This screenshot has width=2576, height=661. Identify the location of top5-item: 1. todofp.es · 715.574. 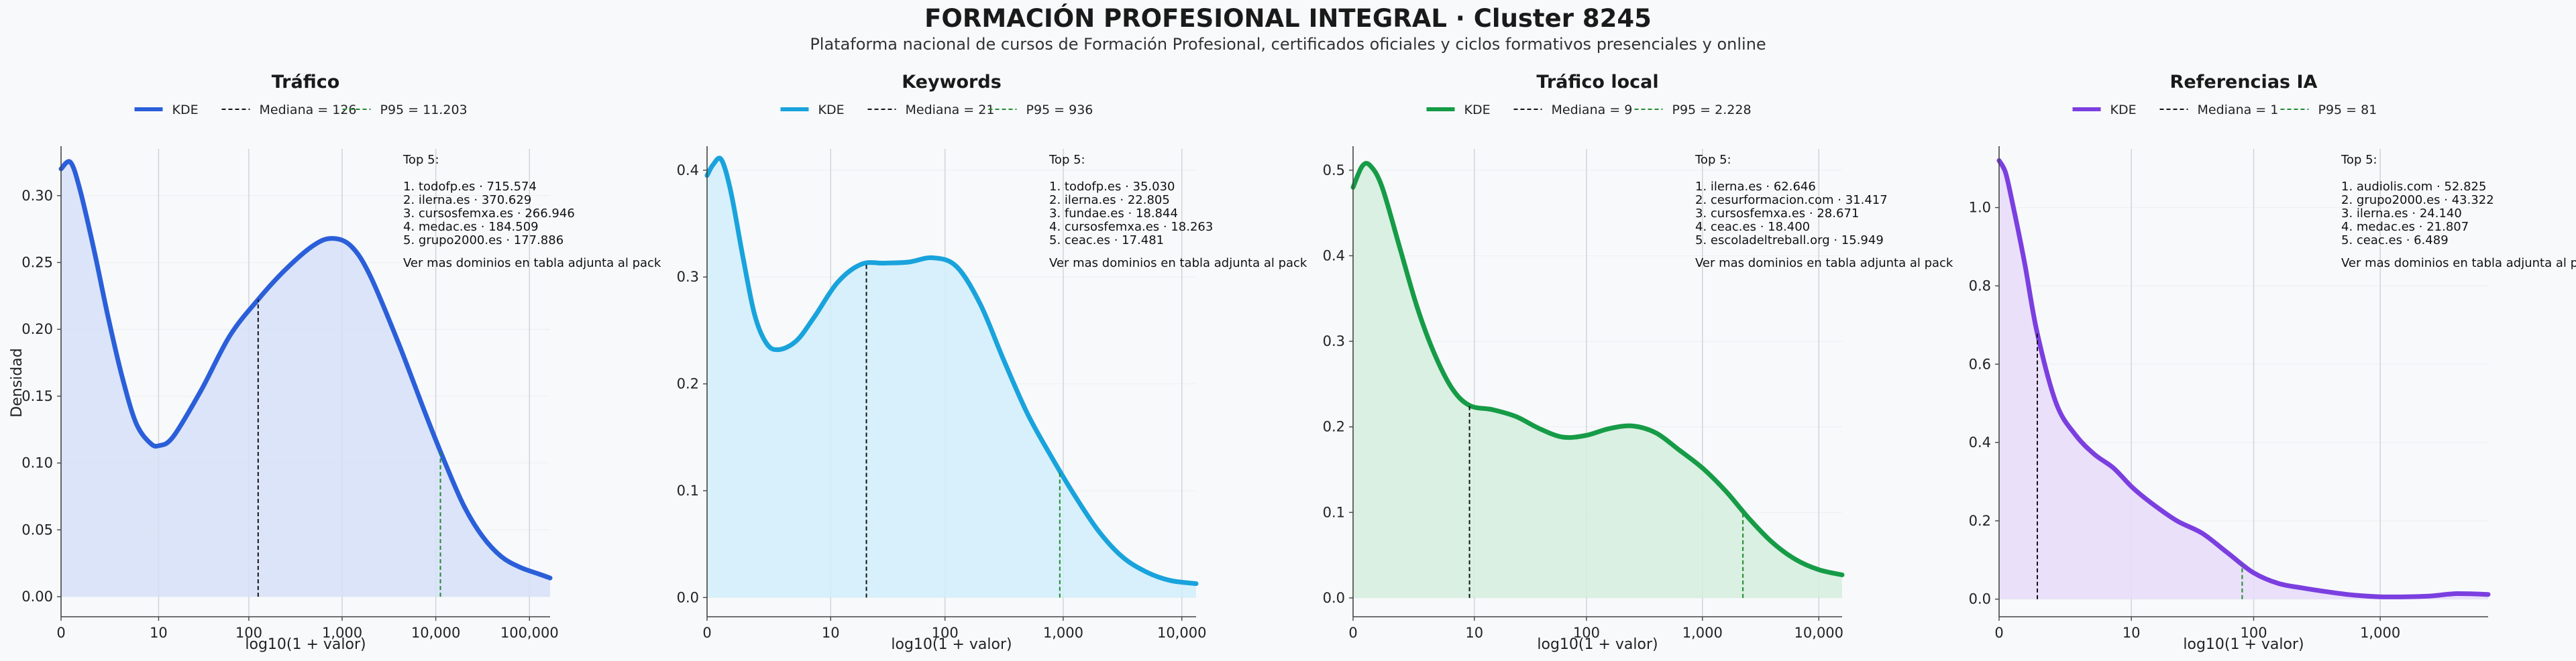
(470, 187).